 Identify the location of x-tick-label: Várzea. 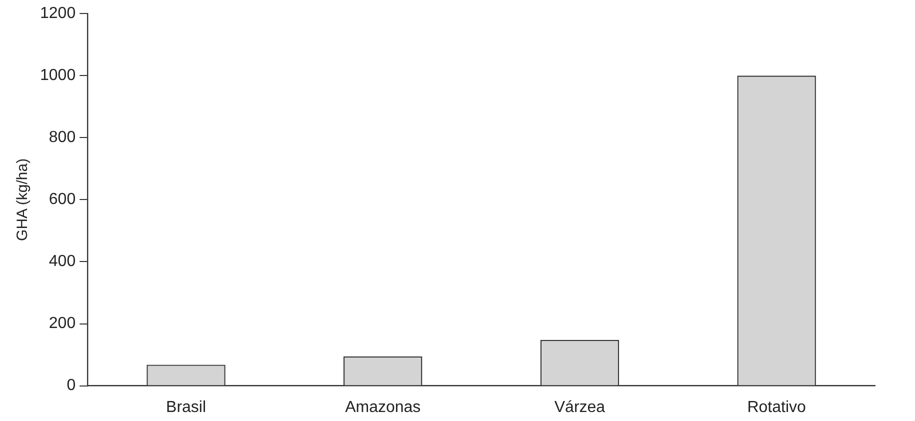
(580, 407).